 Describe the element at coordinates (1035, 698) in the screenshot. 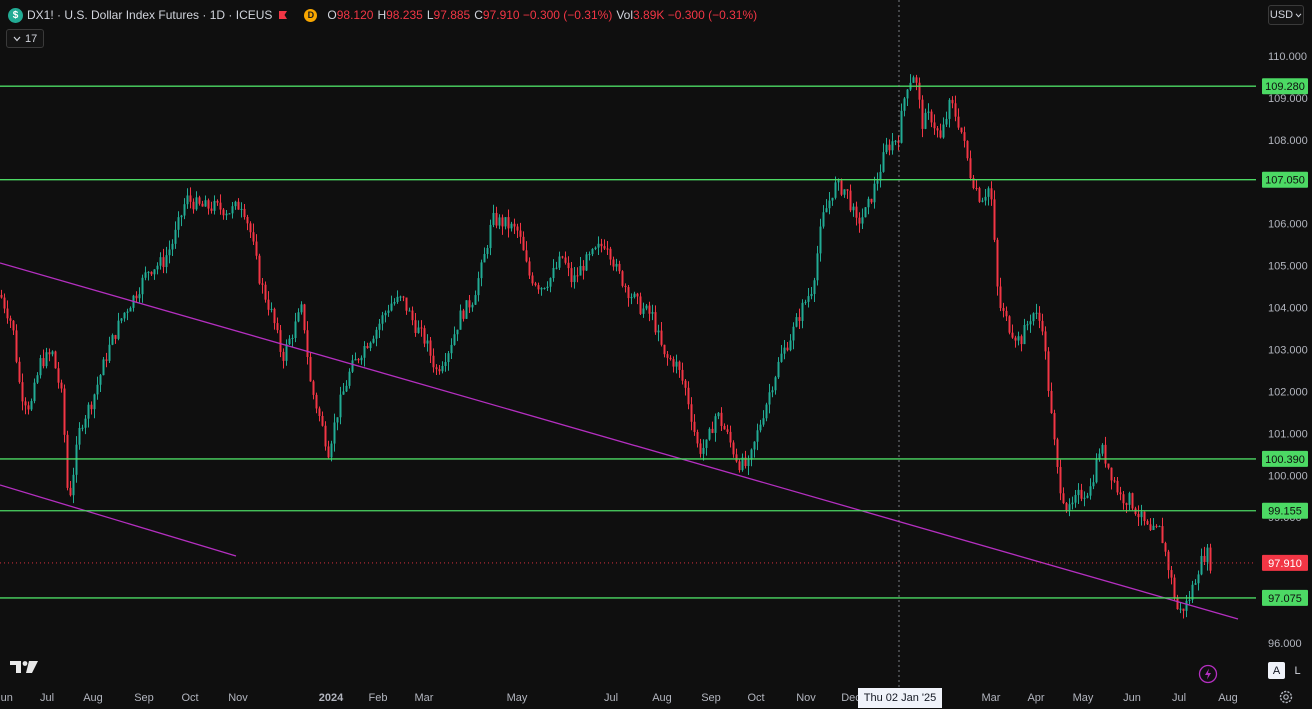

I see `x-tick-label: Apr` at that location.